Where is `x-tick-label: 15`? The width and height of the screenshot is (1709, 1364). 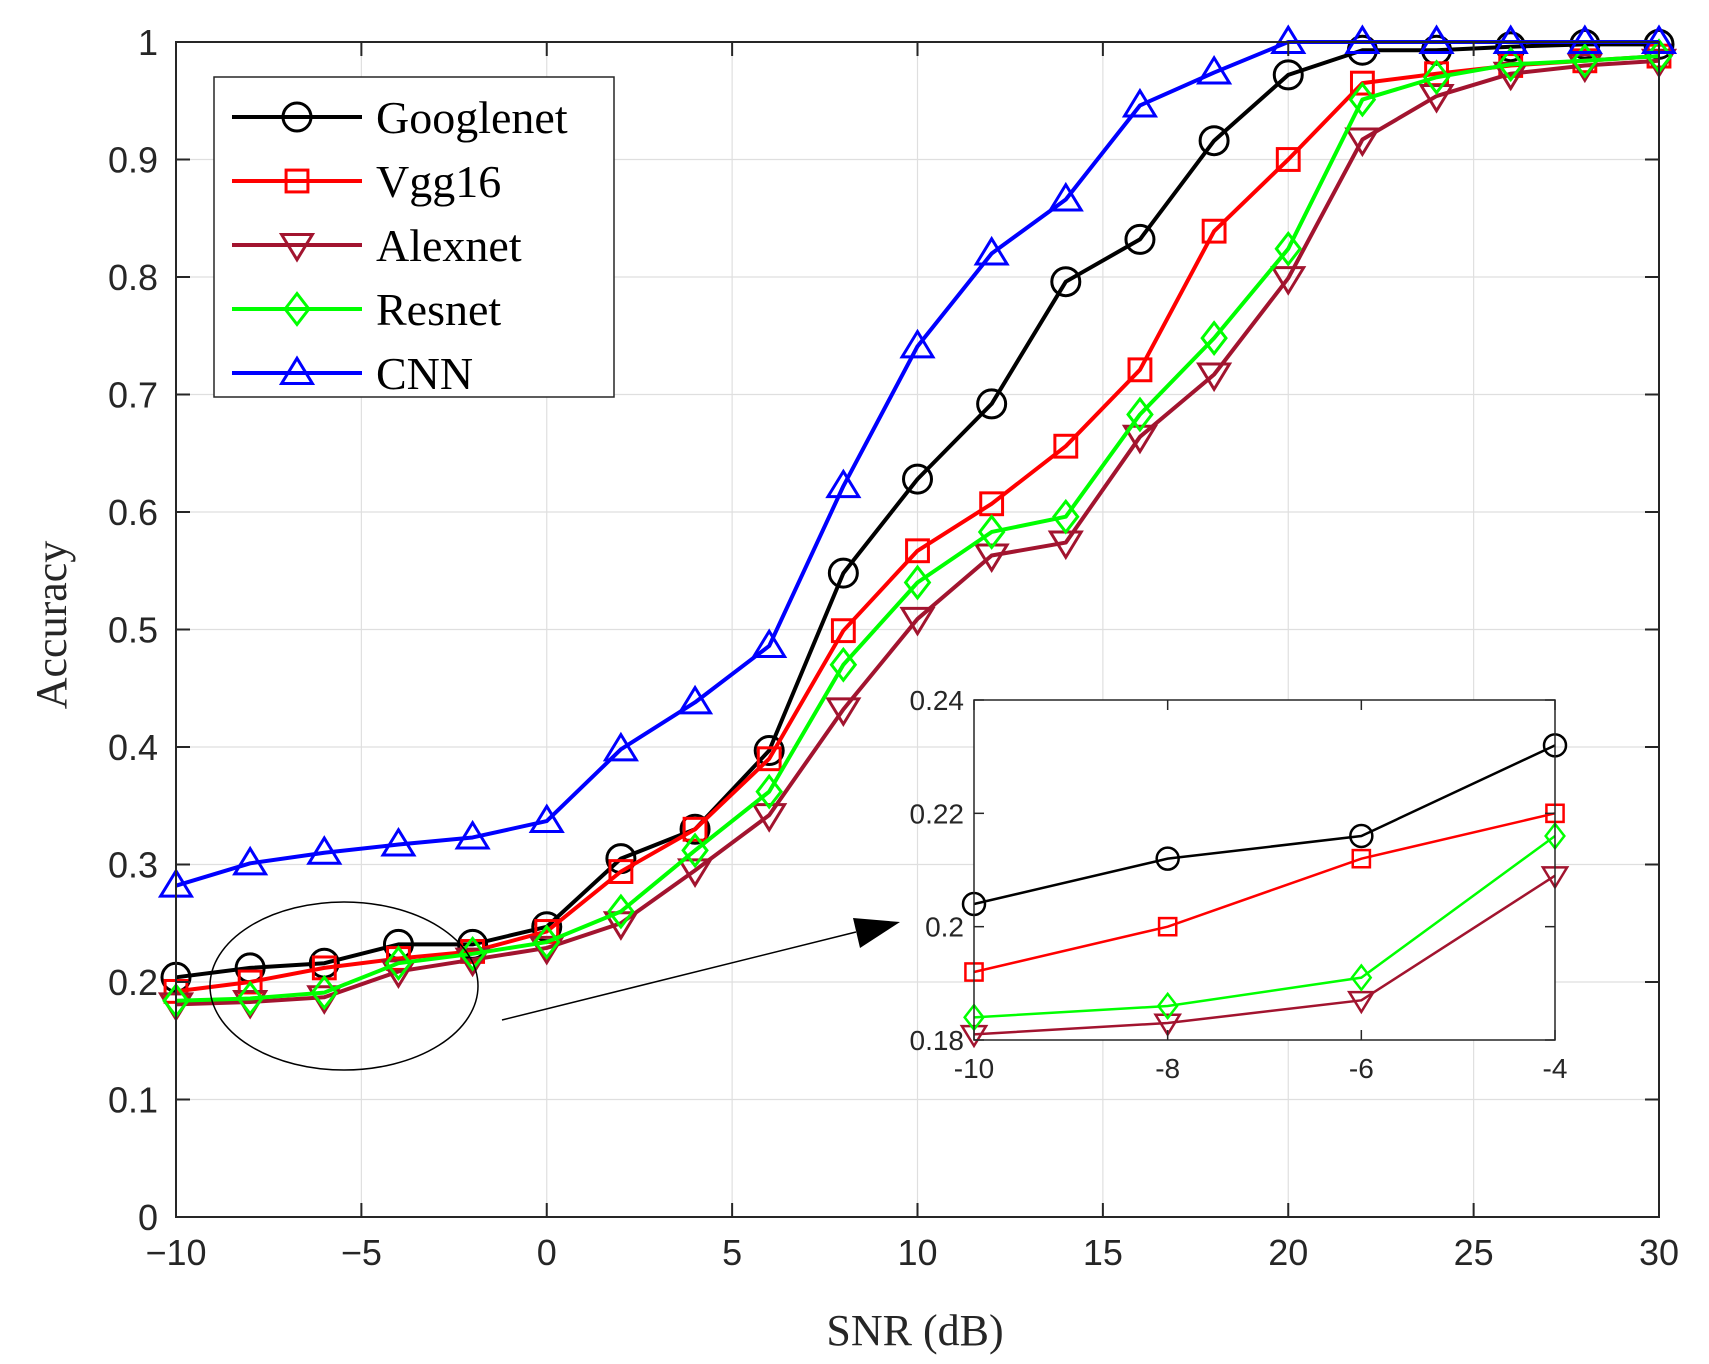
x-tick-label: 15 is located at coordinates (1103, 1252).